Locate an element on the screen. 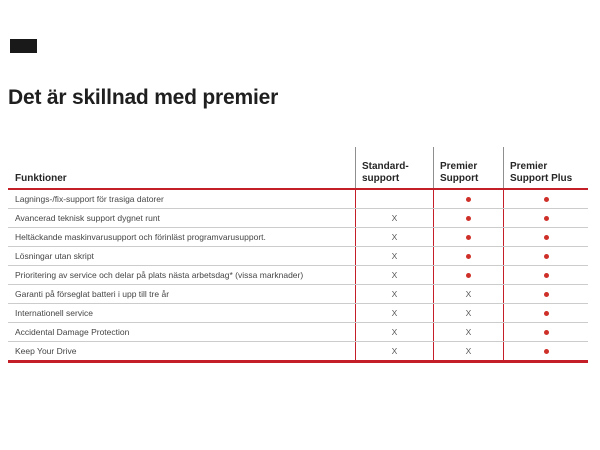 This screenshot has height=450, width=600. column-header-premier-support: Premier Support is located at coordinates (468, 167).